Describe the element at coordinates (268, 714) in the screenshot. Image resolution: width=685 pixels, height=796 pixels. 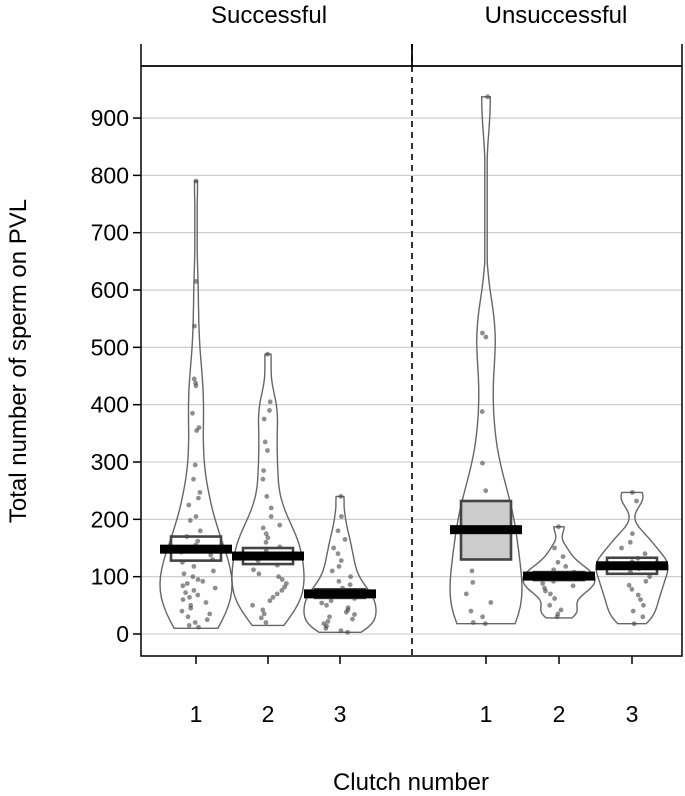
I see `x-tick-label: 2` at that location.